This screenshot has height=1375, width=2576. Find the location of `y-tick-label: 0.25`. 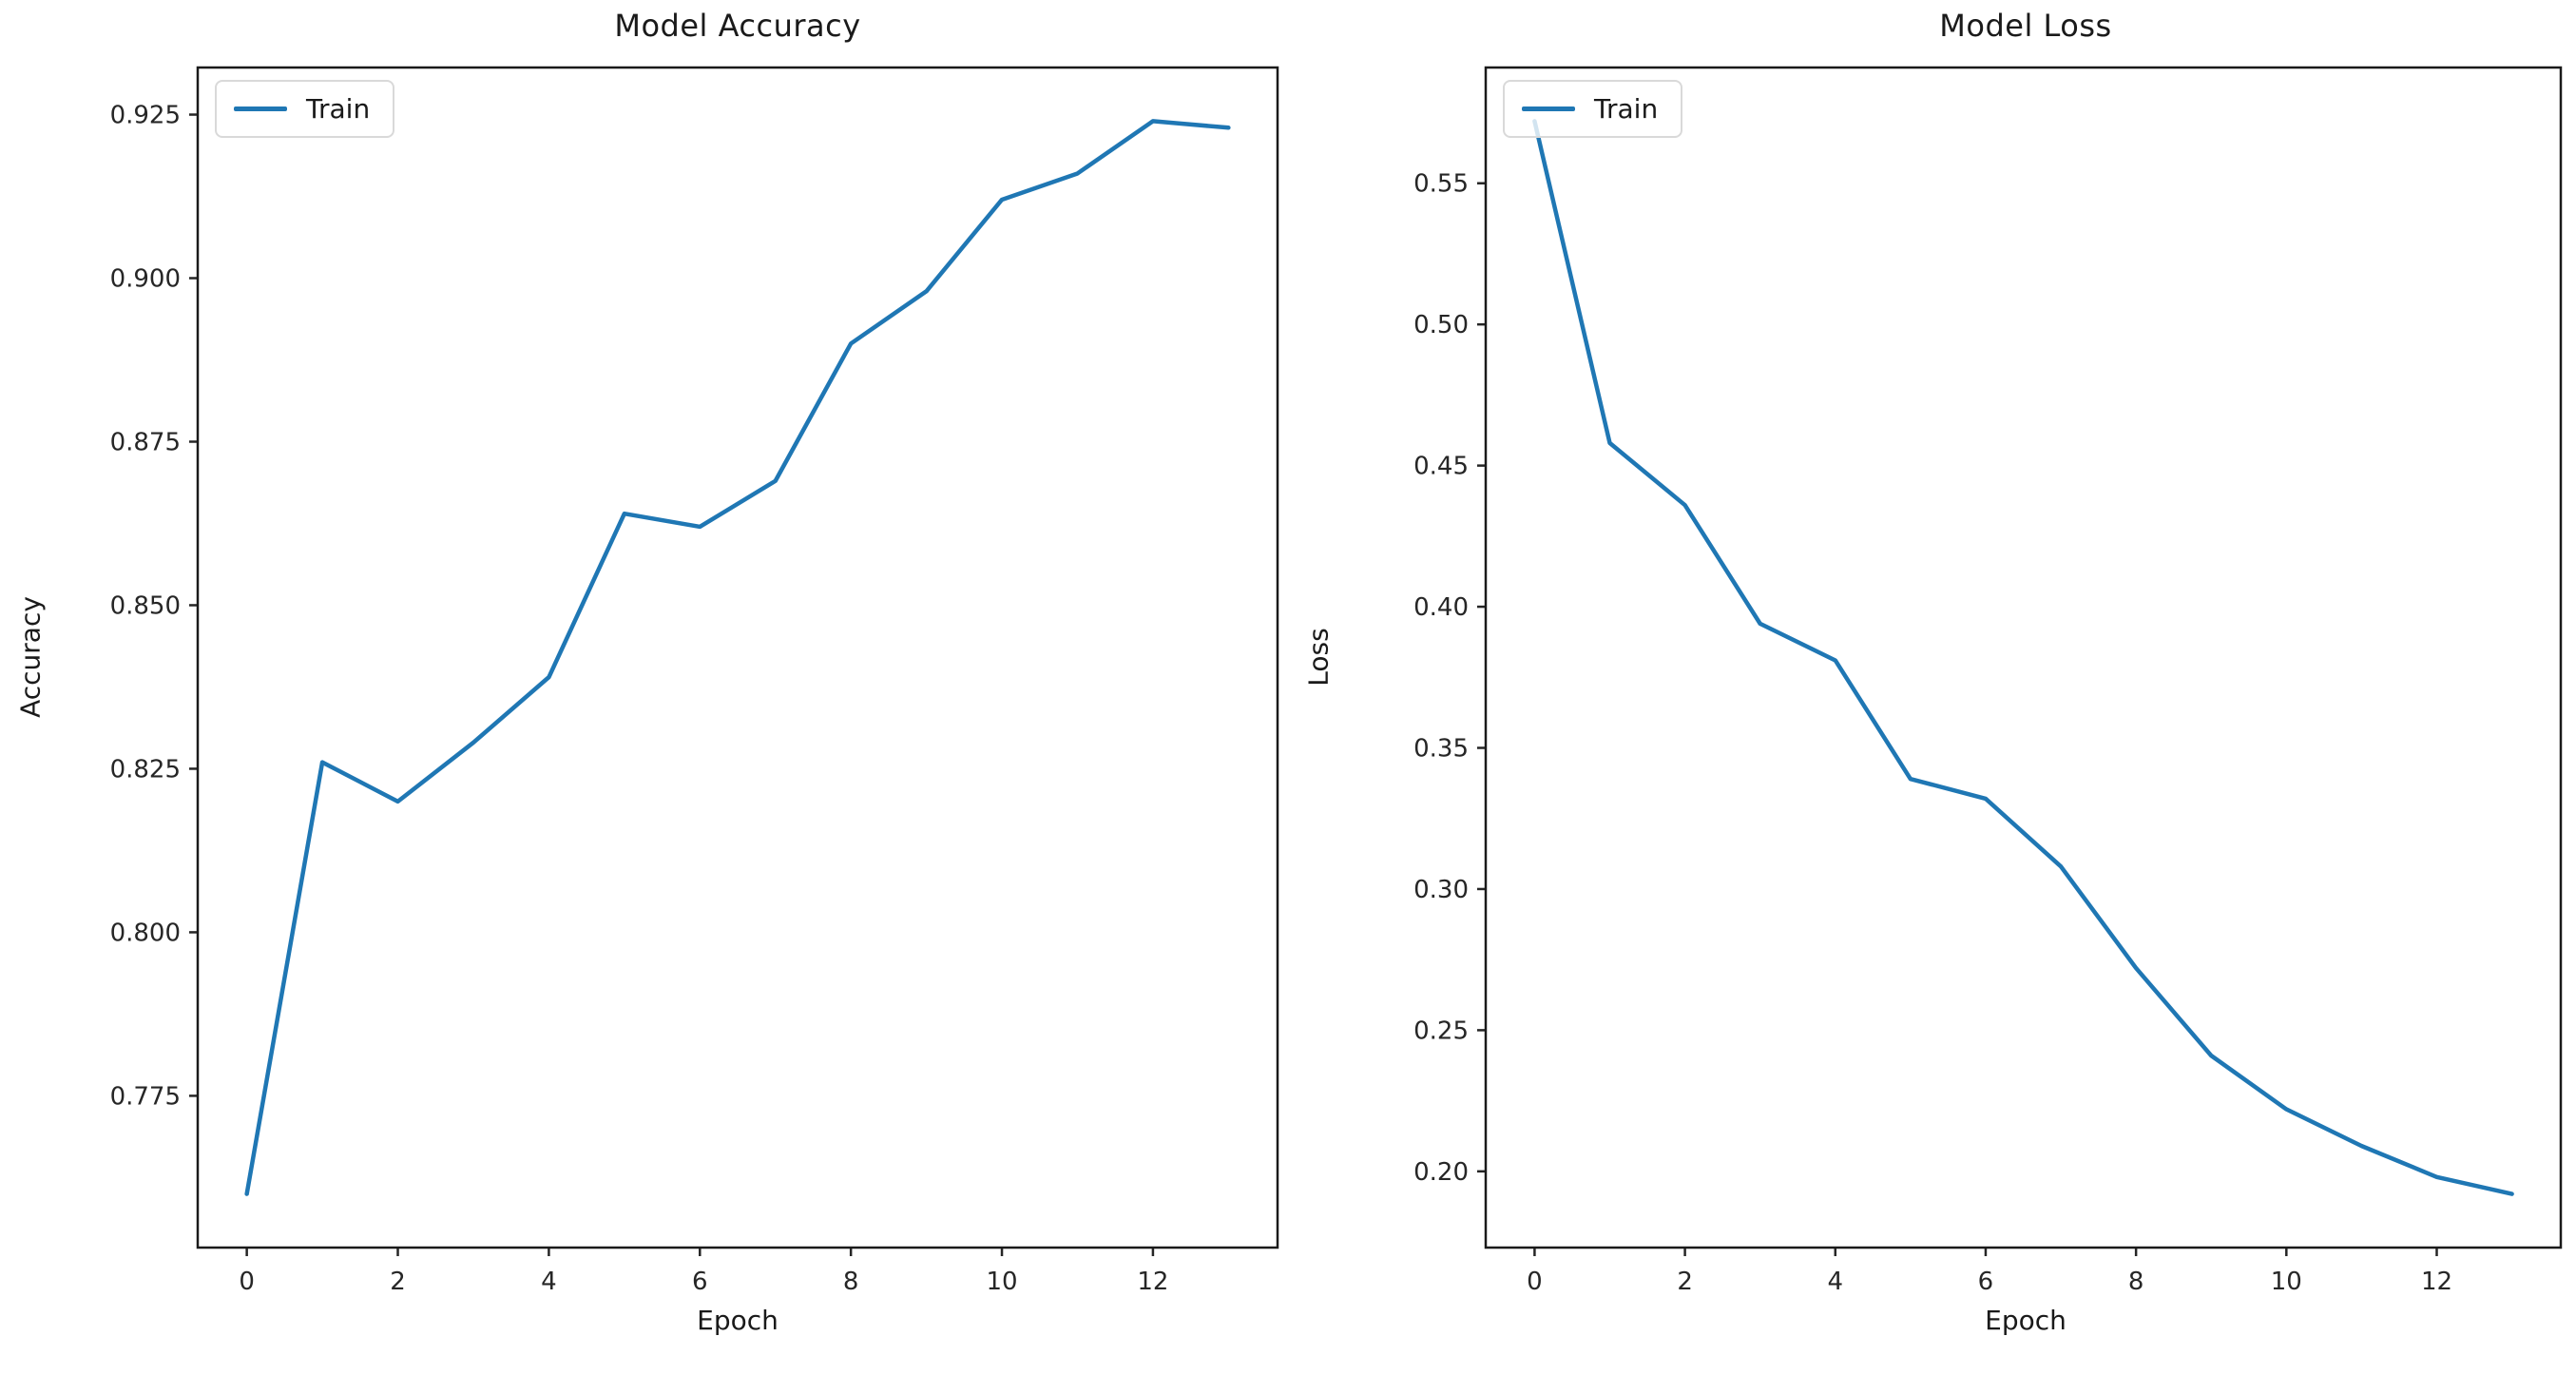

y-tick-label: 0.25 is located at coordinates (1441, 1031).